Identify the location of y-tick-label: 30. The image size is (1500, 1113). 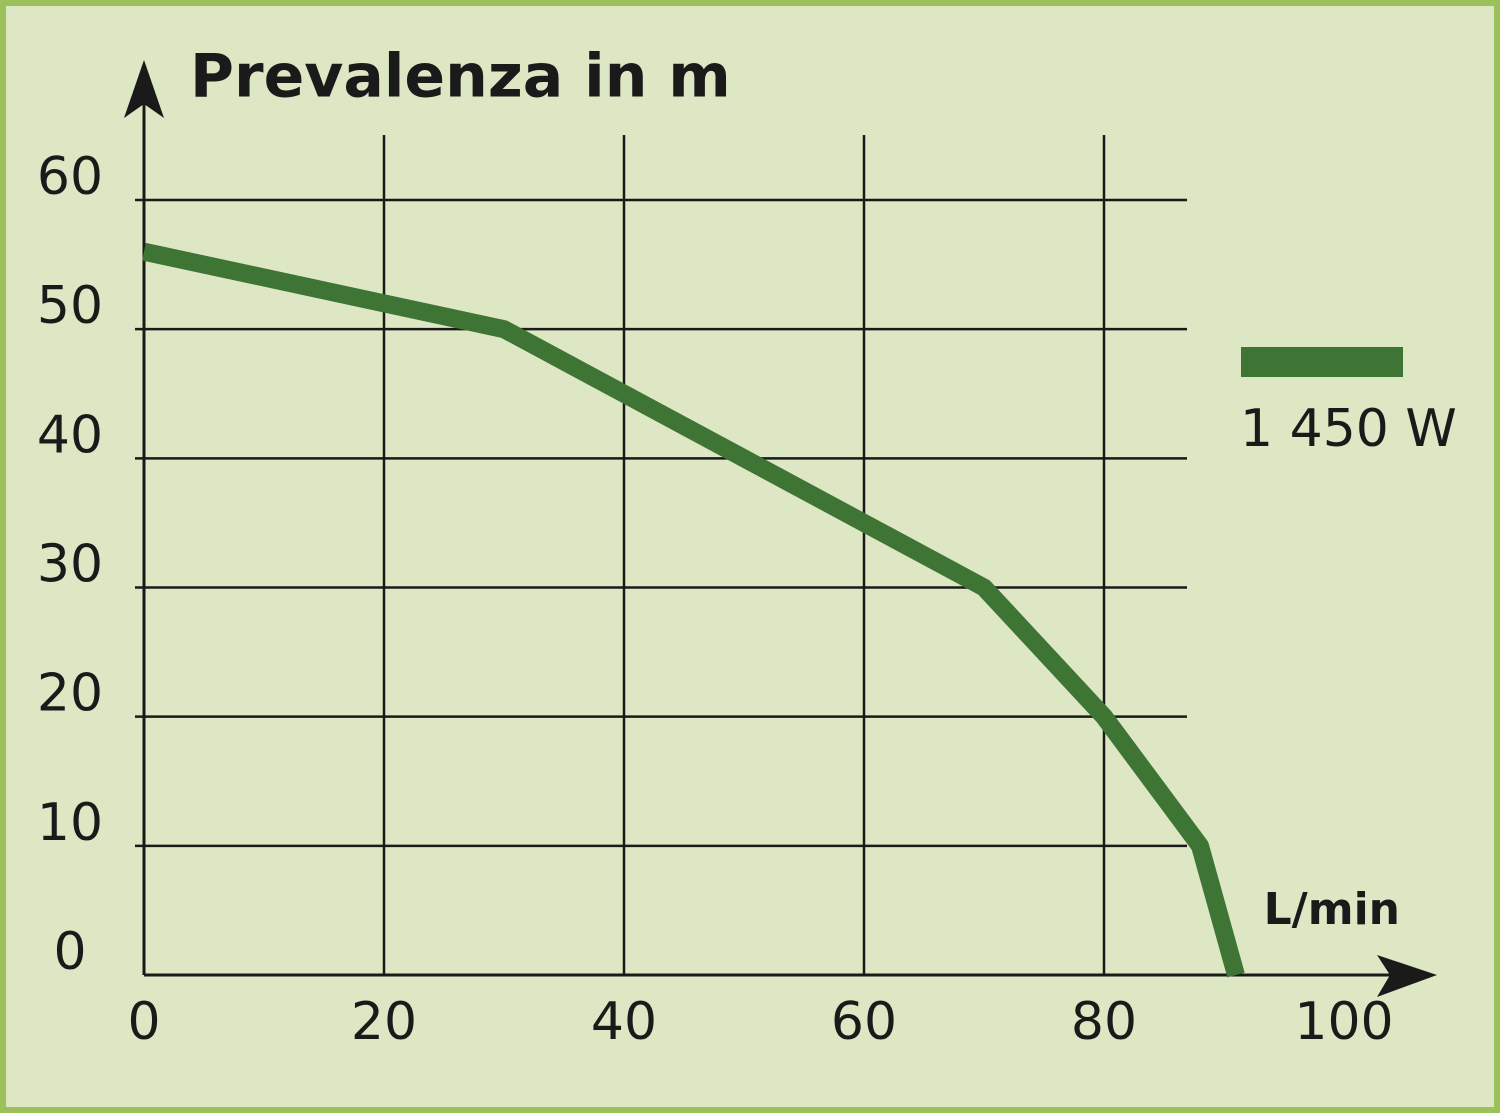
(70, 565).